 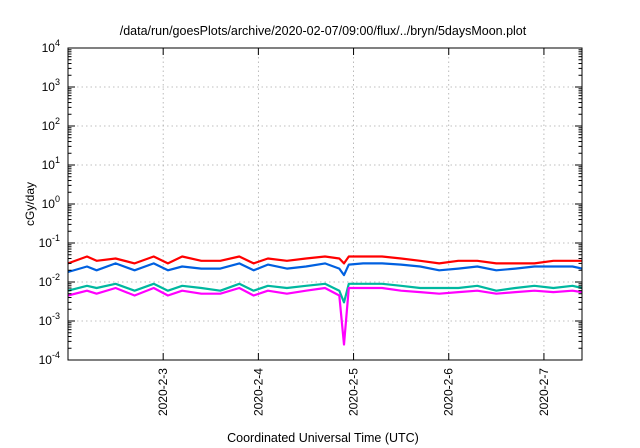 What do you see at coordinates (49, 241) in the screenshot?
I see `y-tick-label: 10⁻¹` at bounding box center [49, 241].